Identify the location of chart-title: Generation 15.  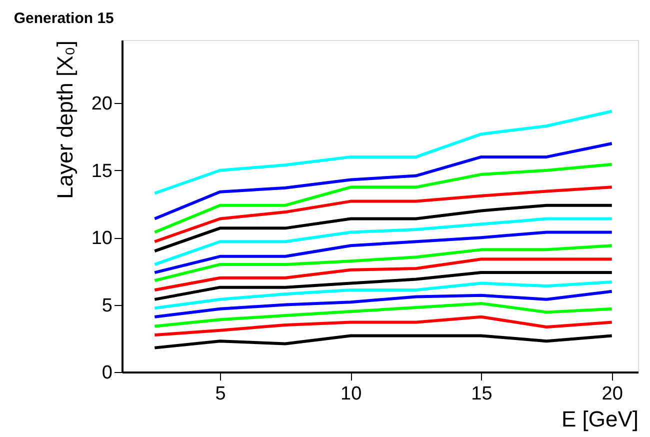
(64, 18).